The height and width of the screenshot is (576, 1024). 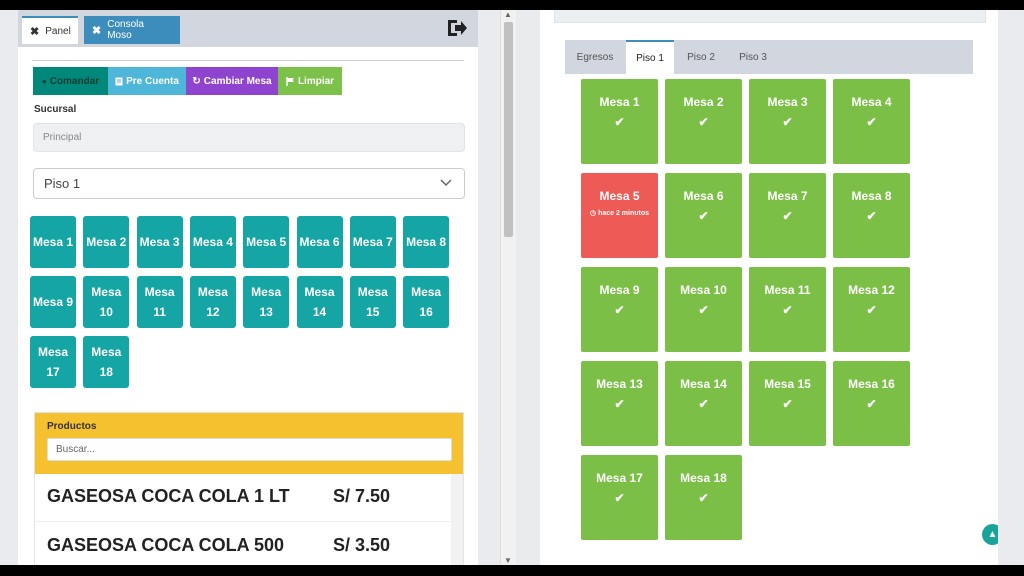 What do you see at coordinates (703, 290) in the screenshot?
I see `mesa-card-name: Mesa 10` at bounding box center [703, 290].